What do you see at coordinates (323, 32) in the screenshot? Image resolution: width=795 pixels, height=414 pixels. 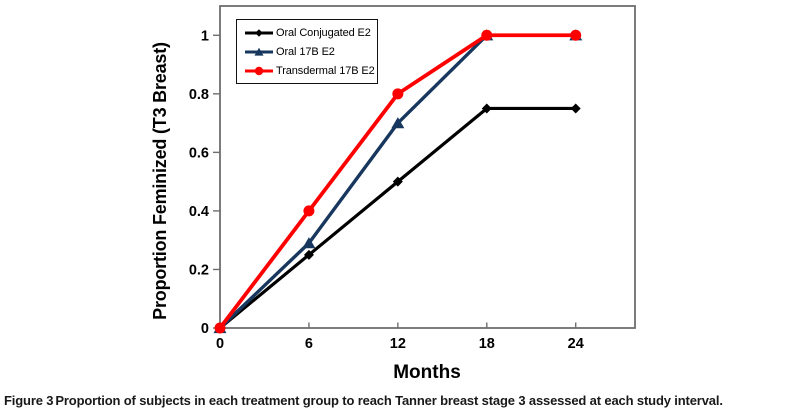 I see `legend-label: Oral Conjugated E2` at bounding box center [323, 32].